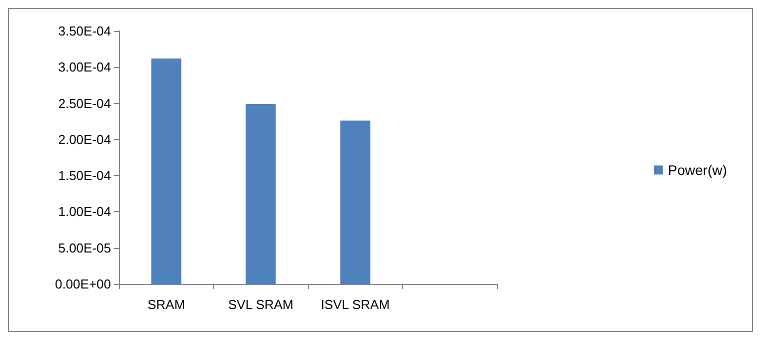 The height and width of the screenshot is (342, 763). Describe the element at coordinates (84, 212) in the screenshot. I see `y-tick-label: 1.00E-04` at that location.